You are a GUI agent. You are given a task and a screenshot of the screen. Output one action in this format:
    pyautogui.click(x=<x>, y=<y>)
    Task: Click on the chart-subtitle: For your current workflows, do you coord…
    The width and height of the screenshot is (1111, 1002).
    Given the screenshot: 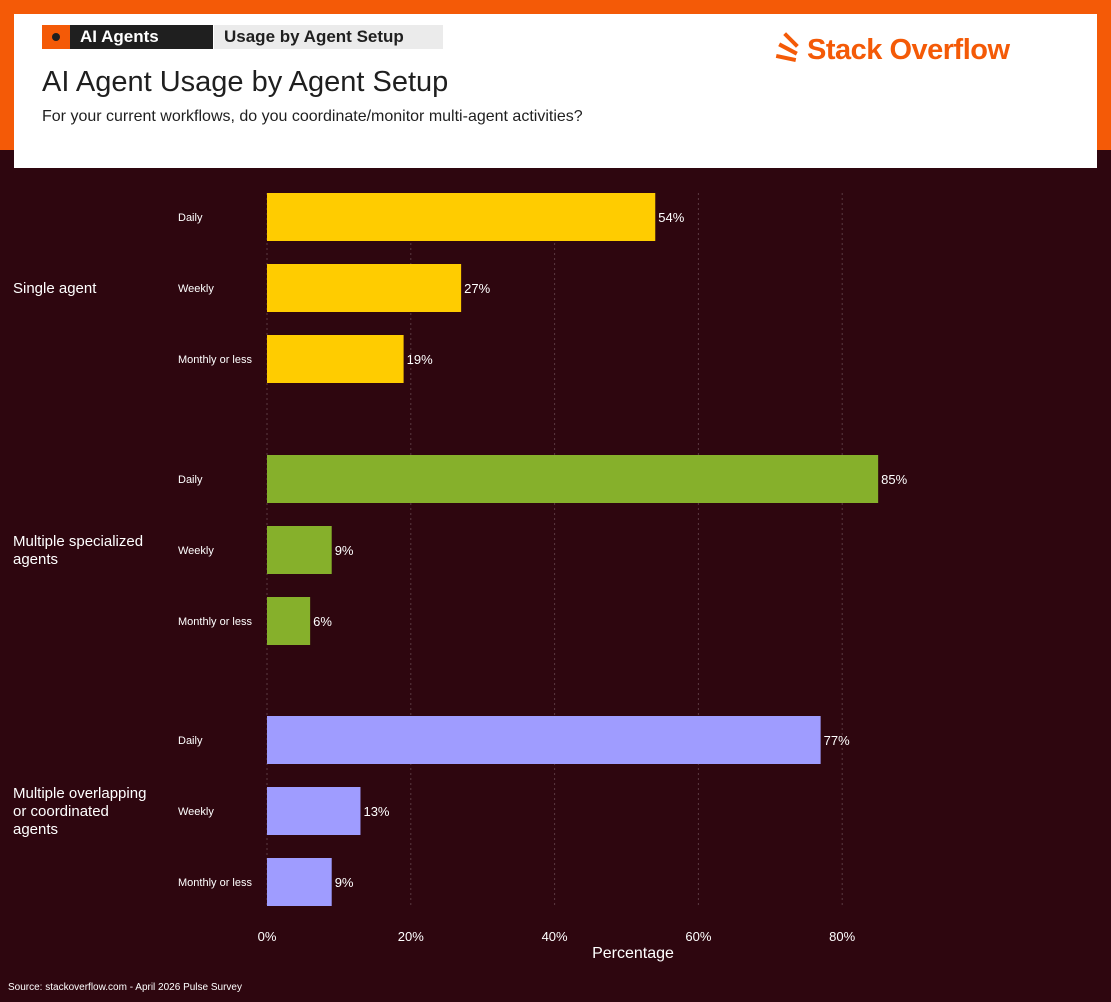 What is the action you would take?
    pyautogui.click(x=312, y=116)
    